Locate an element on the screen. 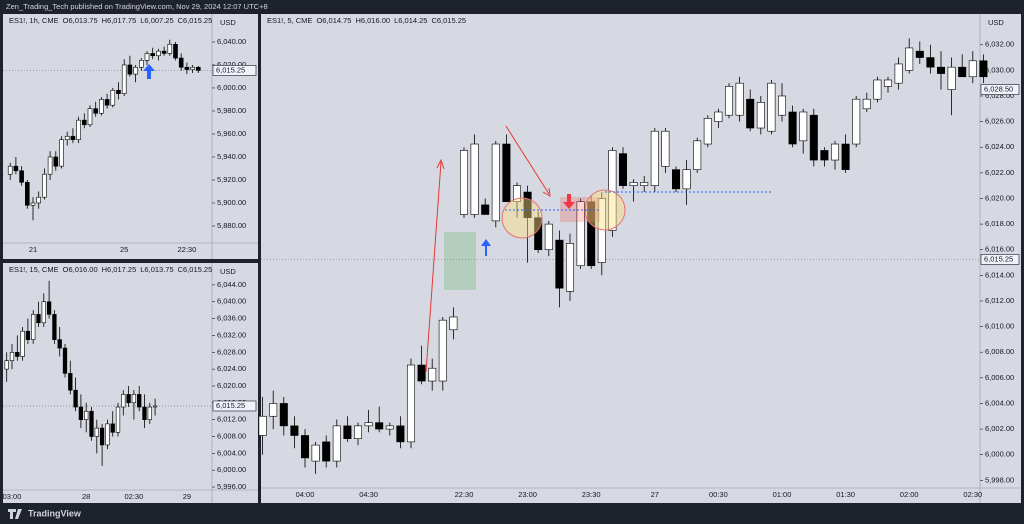 This screenshot has height=524, width=1024. y-tick-label: 6,036.00 is located at coordinates (231, 318).